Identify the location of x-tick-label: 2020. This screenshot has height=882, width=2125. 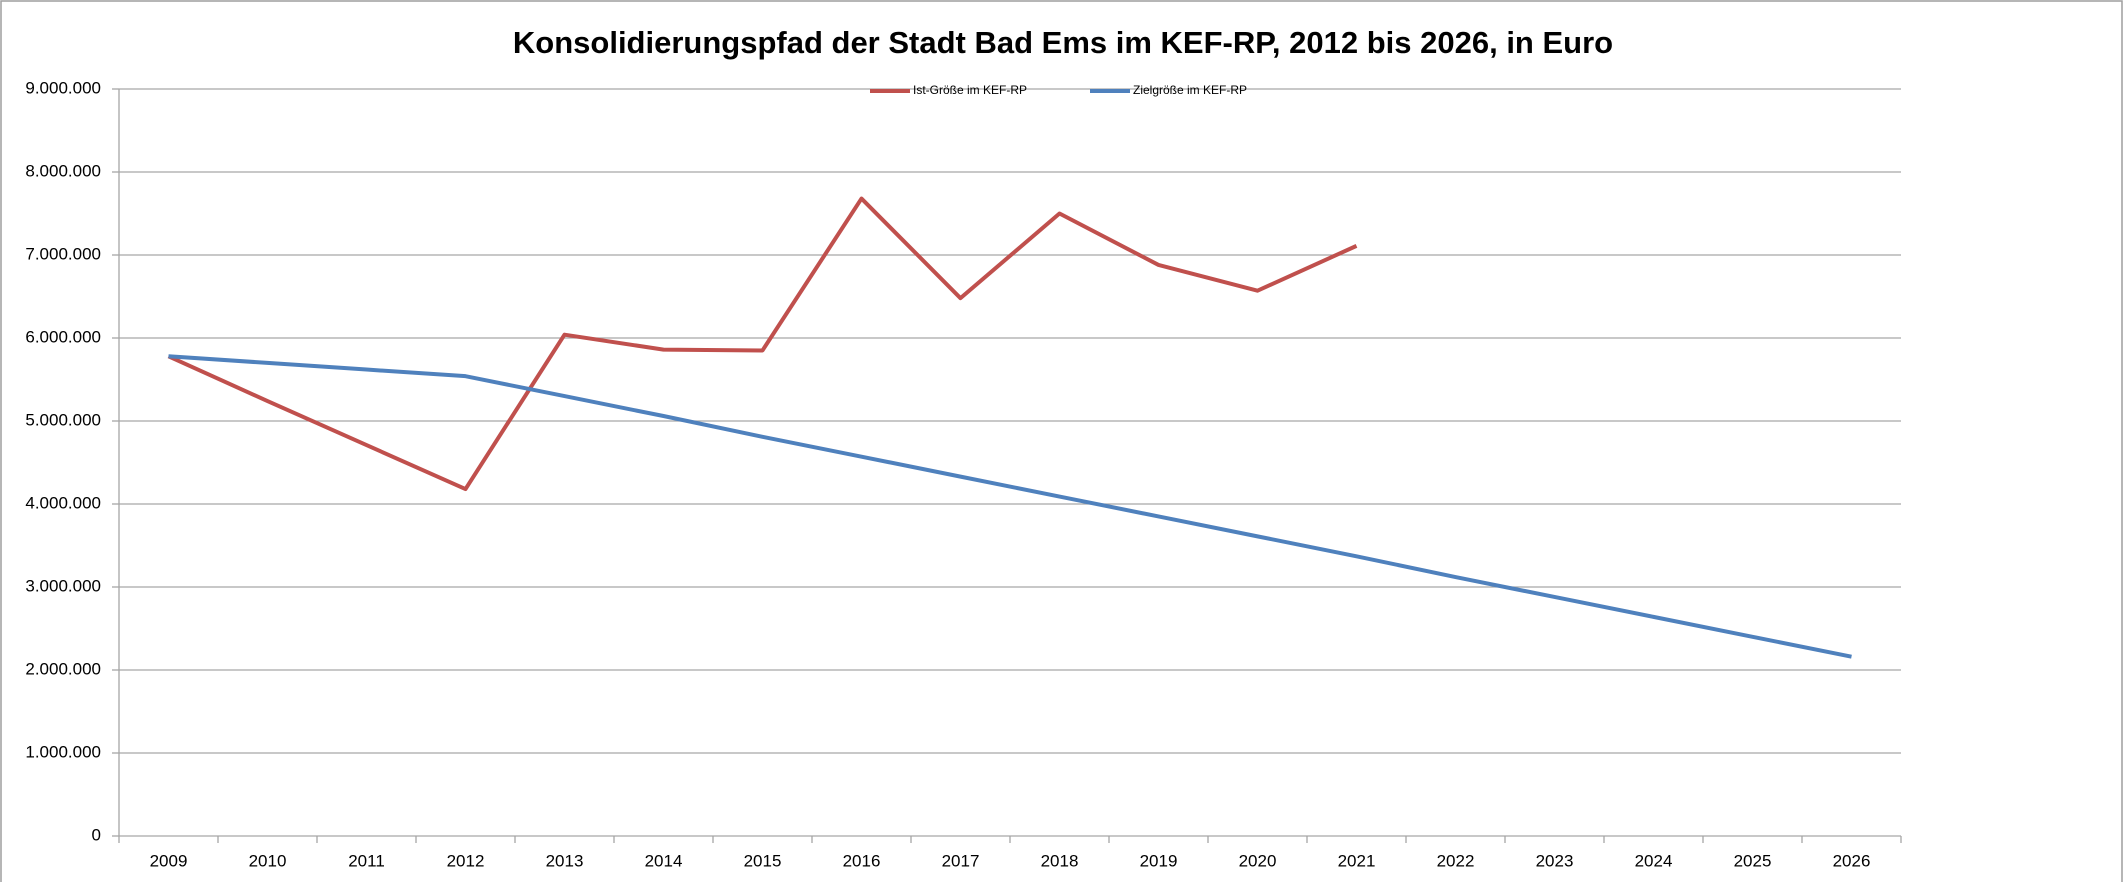
(1258, 860).